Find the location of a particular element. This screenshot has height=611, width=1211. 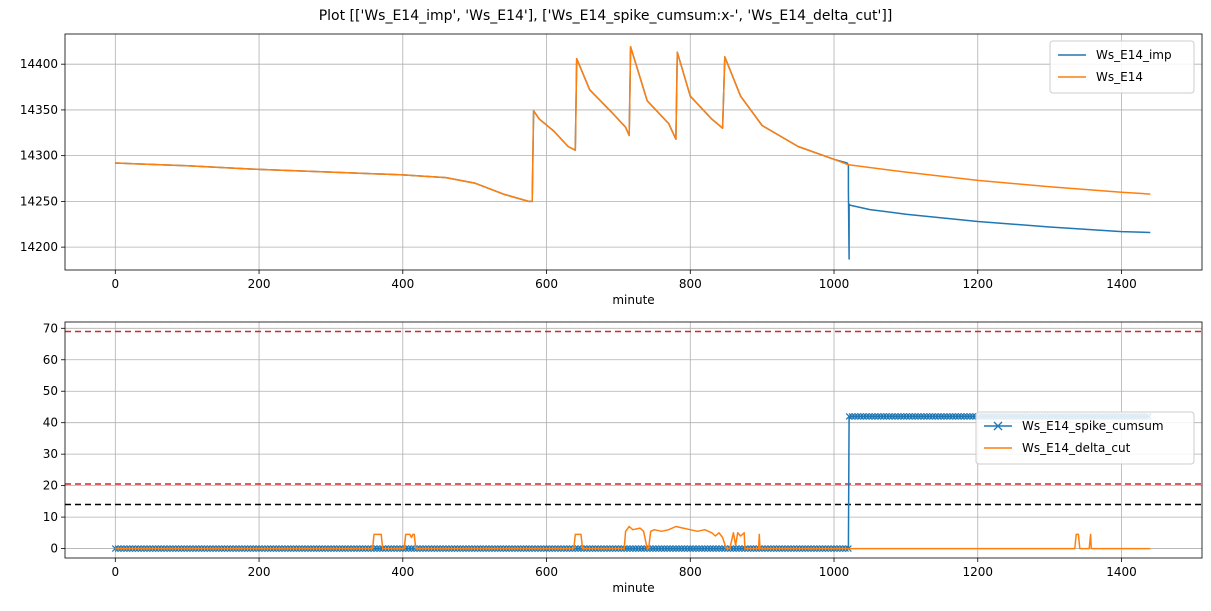

panel2-xtick-label: 800 is located at coordinates (690, 572).